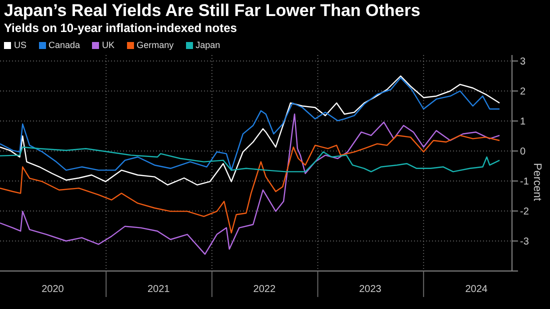  What do you see at coordinates (525, 242) in the screenshot?
I see `y-tick-label: -3` at bounding box center [525, 242].